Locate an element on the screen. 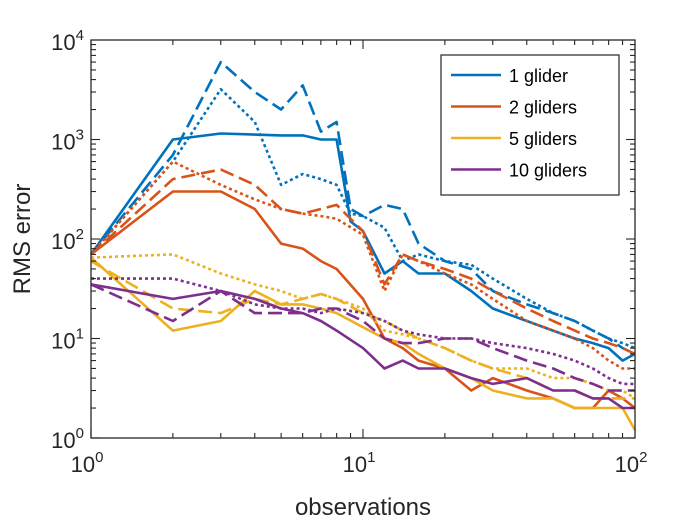 This screenshot has height=525, width=700. x-tick-label: 10⁰ is located at coordinates (87, 463).